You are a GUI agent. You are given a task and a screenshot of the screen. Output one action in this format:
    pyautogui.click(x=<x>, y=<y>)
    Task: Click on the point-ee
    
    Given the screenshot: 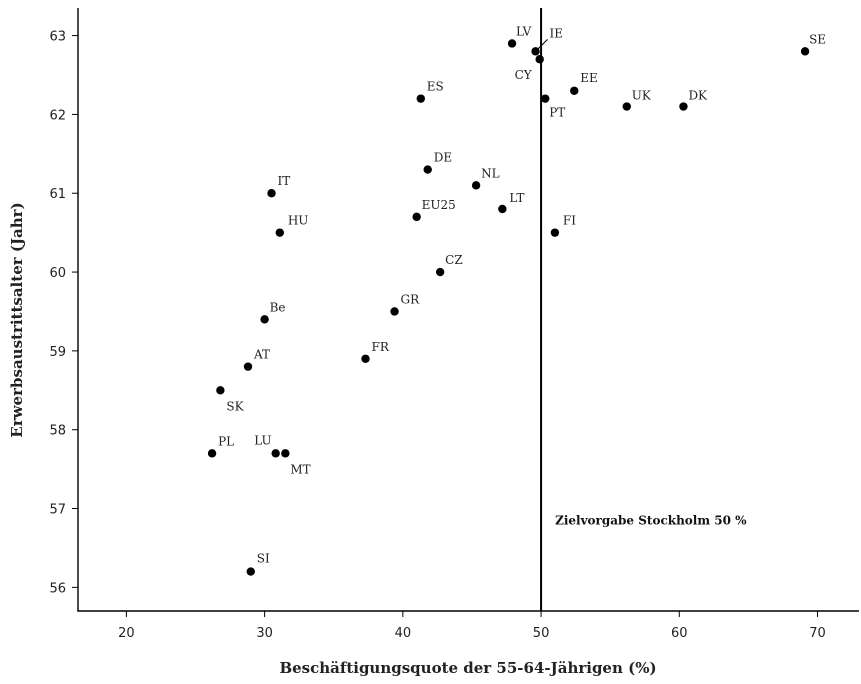 What is the action you would take?
    pyautogui.click(x=574, y=90)
    